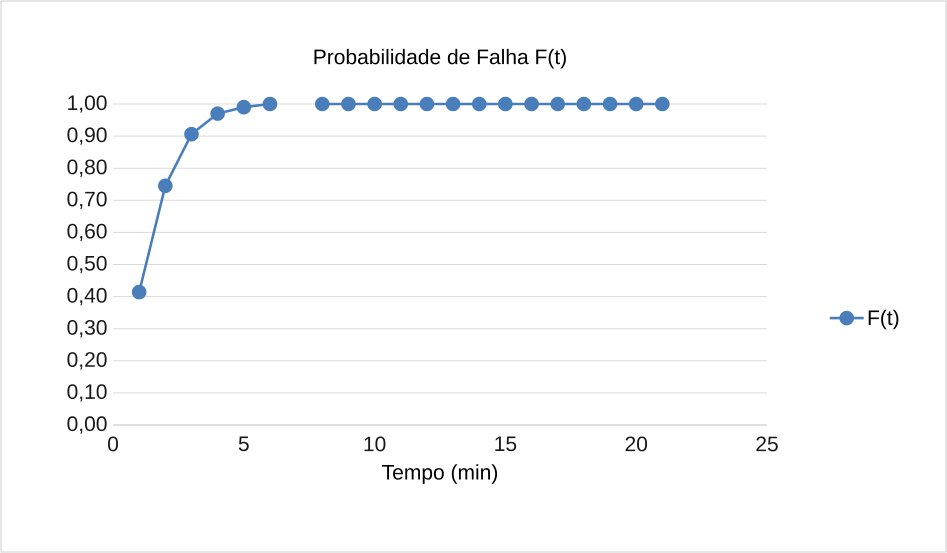 Image resolution: width=947 pixels, height=553 pixels. I want to click on legend-label: F(t), so click(883, 320).